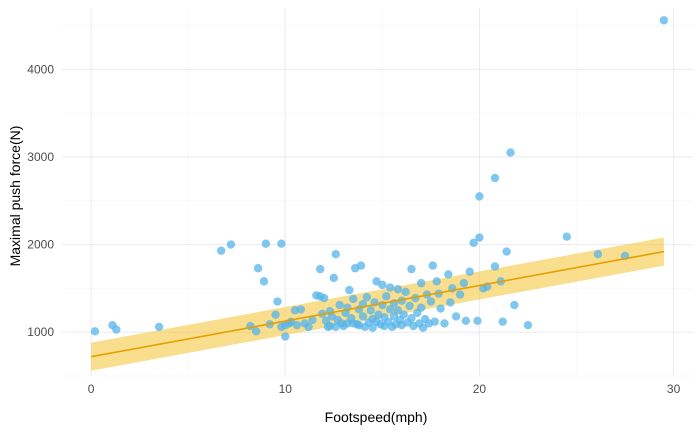  I want to click on x-tick-label: 30, so click(674, 389).